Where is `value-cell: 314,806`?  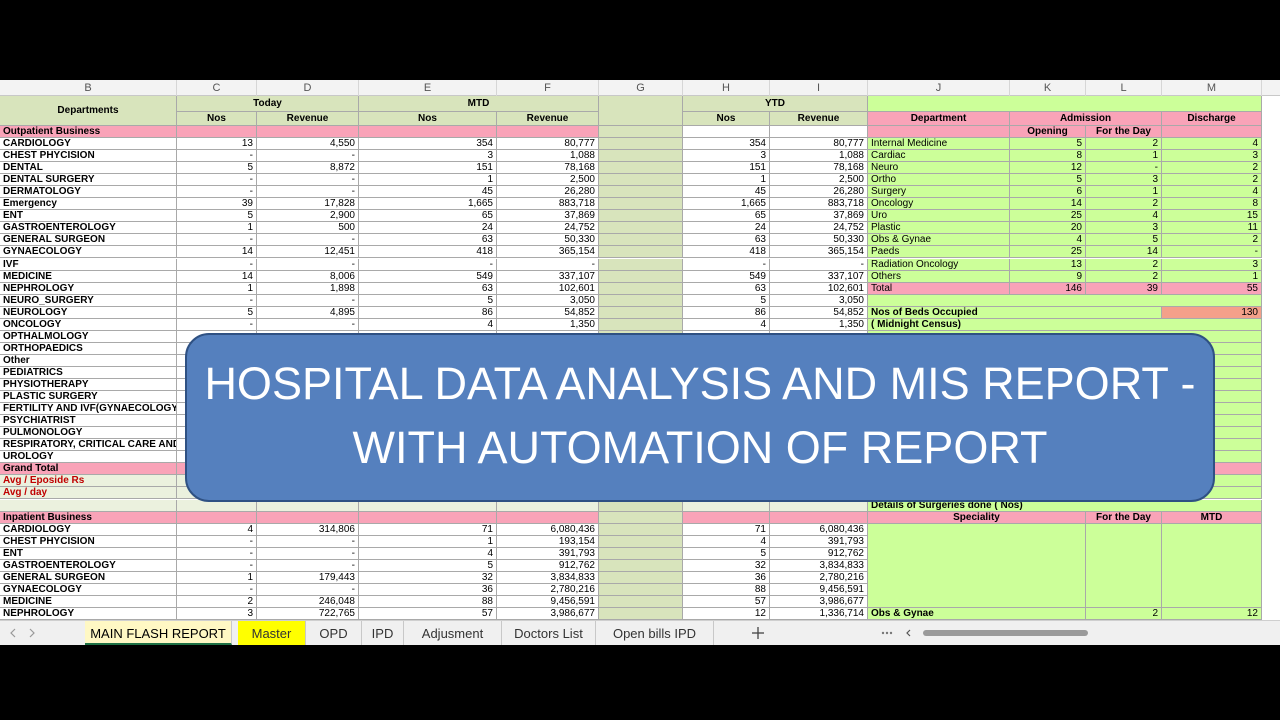 value-cell: 314,806 is located at coordinates (308, 529).